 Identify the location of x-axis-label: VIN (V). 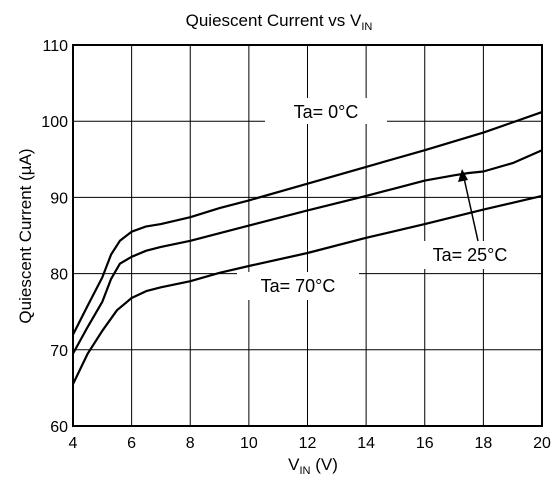
(313, 466).